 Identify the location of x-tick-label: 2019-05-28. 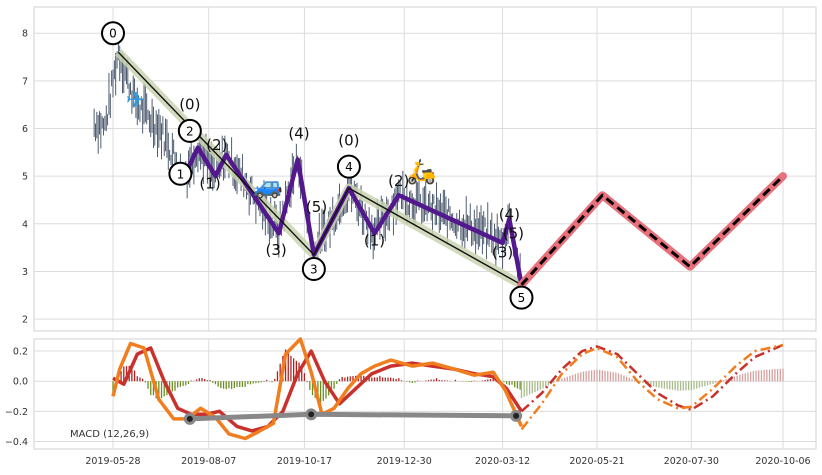
(112, 461).